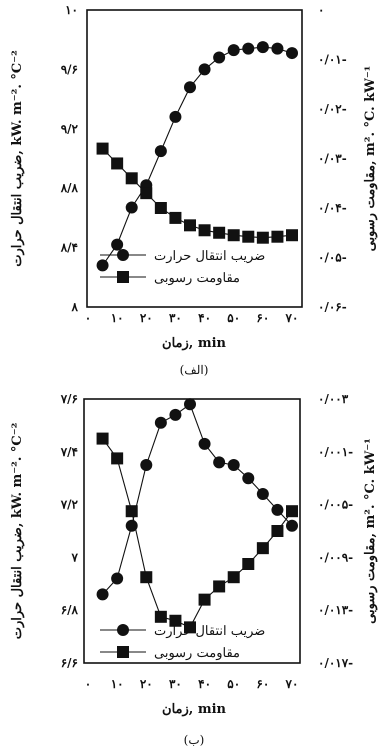 This screenshot has width=388, height=751. Describe the element at coordinates (69, 663) in the screenshot. I see `y-left-tick-label: ۶/۶` at that location.